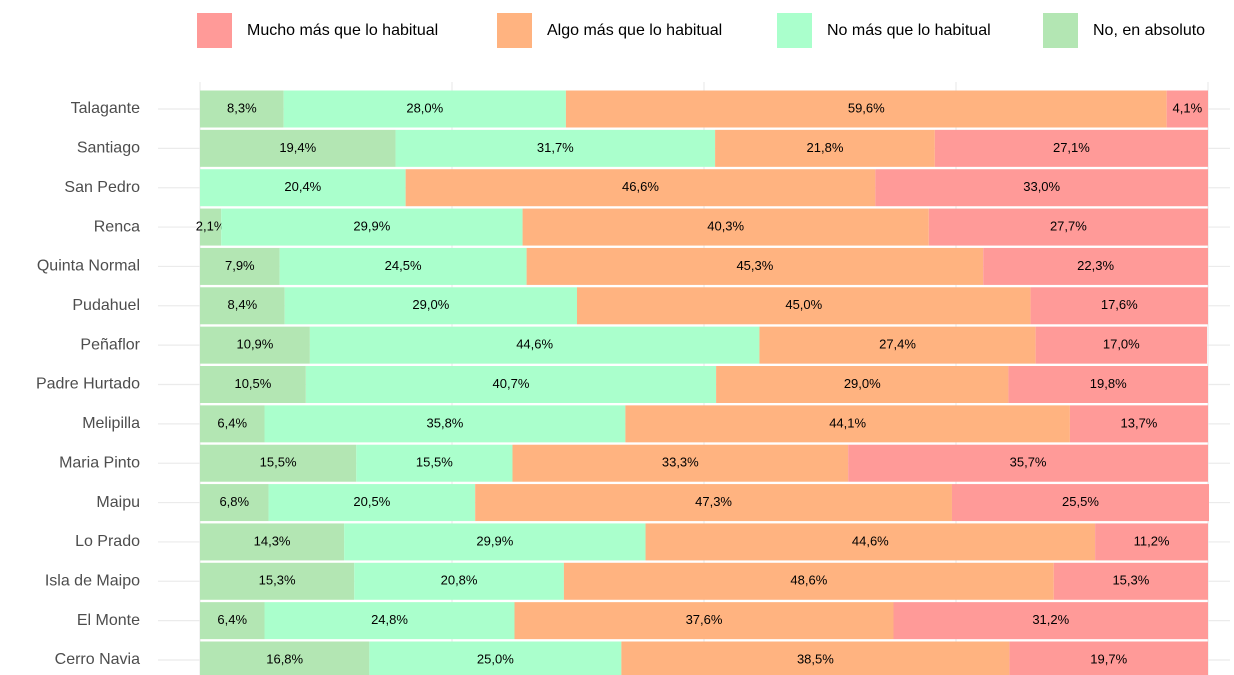 The width and height of the screenshot is (1234, 675). What do you see at coordinates (118, 502) in the screenshot?
I see `y-tick-label: Maipu` at bounding box center [118, 502].